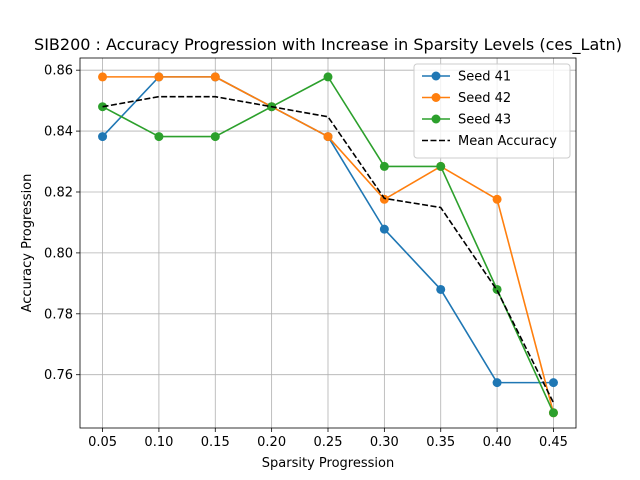 The image size is (640, 480). What do you see at coordinates (215, 442) in the screenshot?
I see `x-tick-label: 0.15` at bounding box center [215, 442].